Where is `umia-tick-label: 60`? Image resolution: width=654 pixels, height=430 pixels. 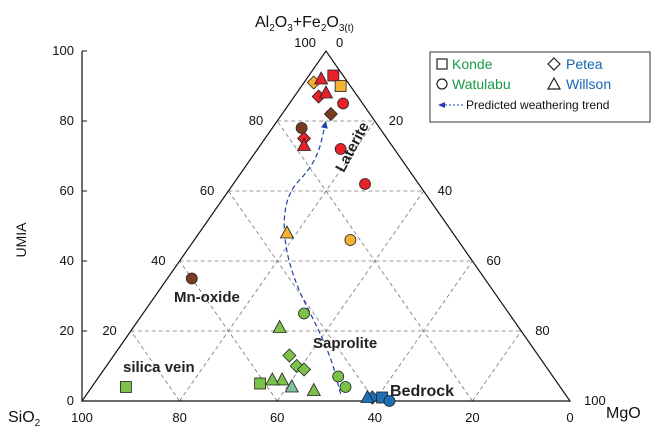 umia-tick-label: 60 is located at coordinates (67, 190).